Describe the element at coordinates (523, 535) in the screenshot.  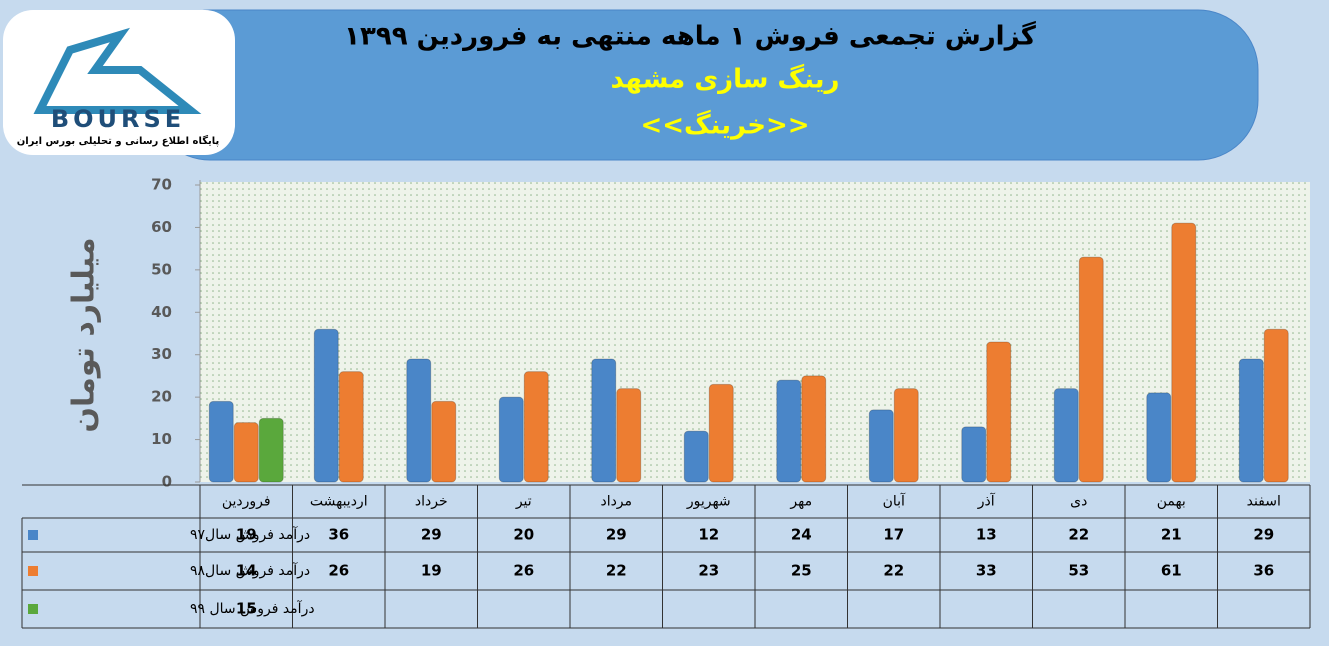
I see `table-value: 20` at that location.